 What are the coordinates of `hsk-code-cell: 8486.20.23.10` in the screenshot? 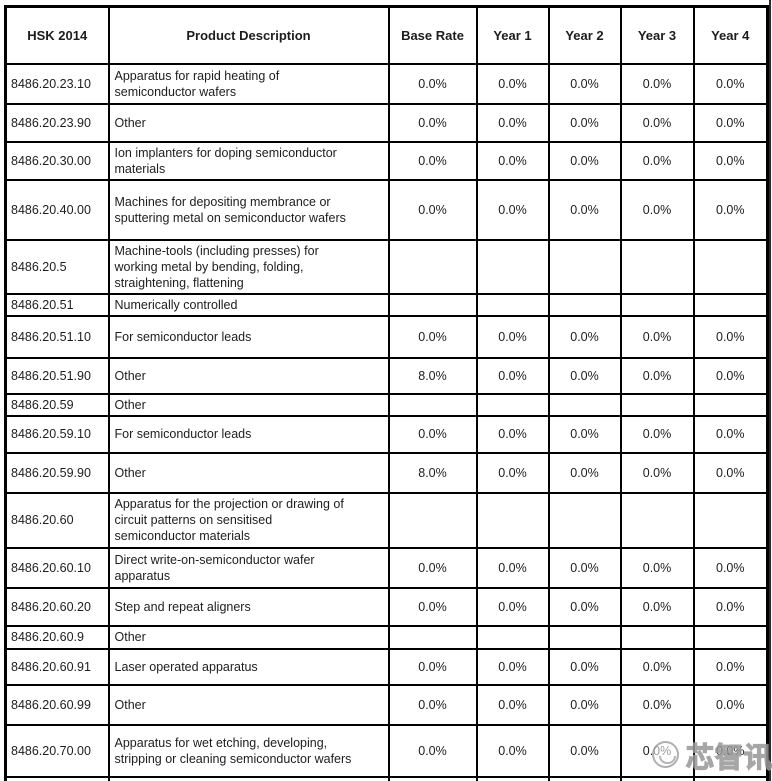 It's located at (57, 83).